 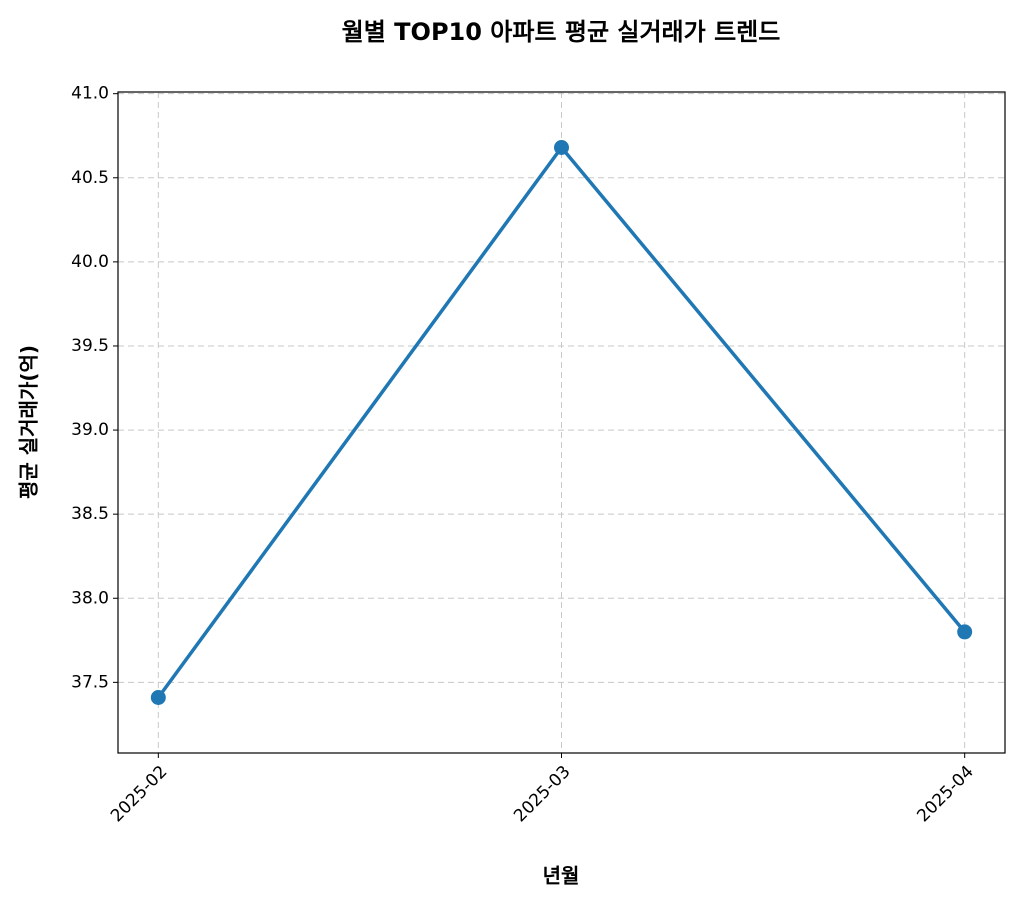 I want to click on y-tick-label: 38.0, so click(x=90, y=598).